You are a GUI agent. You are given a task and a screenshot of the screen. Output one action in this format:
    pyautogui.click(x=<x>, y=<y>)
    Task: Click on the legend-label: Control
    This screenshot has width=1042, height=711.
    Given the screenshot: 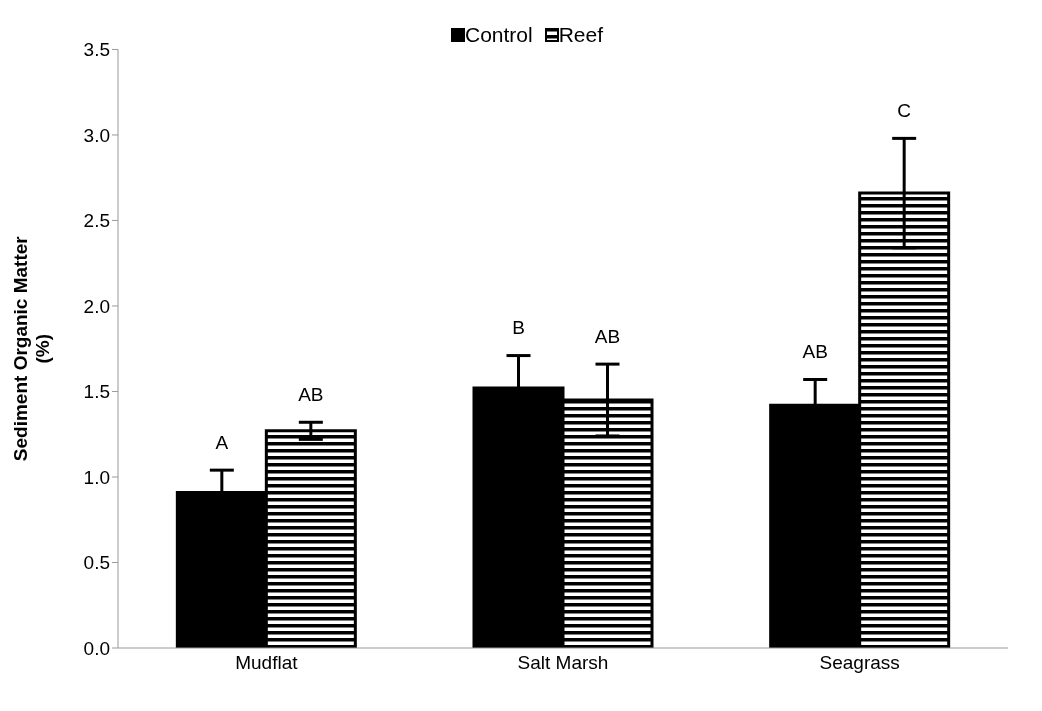 What is the action you would take?
    pyautogui.click(x=498, y=35)
    